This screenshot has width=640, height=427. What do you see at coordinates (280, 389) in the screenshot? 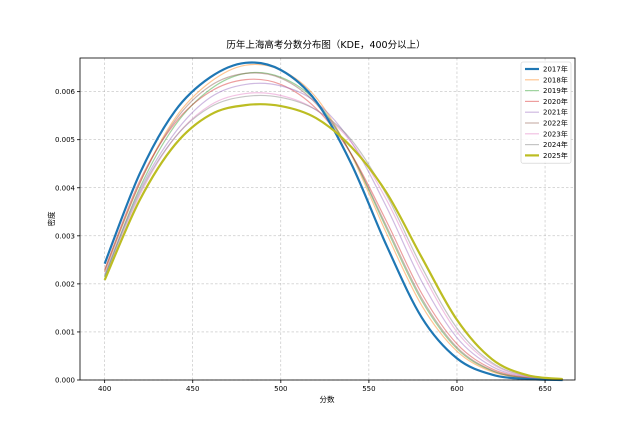
I see `x-tick-label: 500` at bounding box center [280, 389].